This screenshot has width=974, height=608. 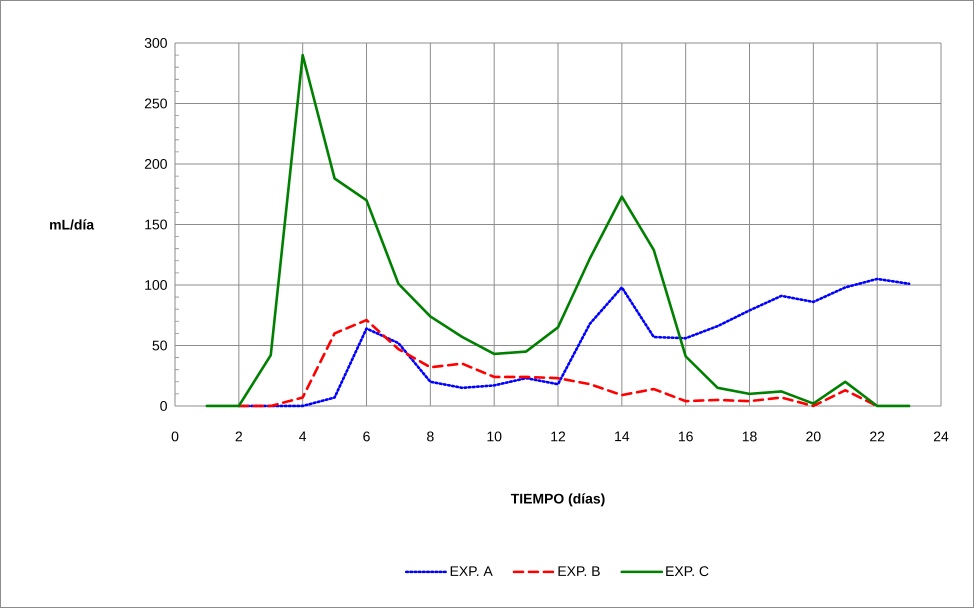 I want to click on y-tick-label: 50, so click(x=159, y=345).